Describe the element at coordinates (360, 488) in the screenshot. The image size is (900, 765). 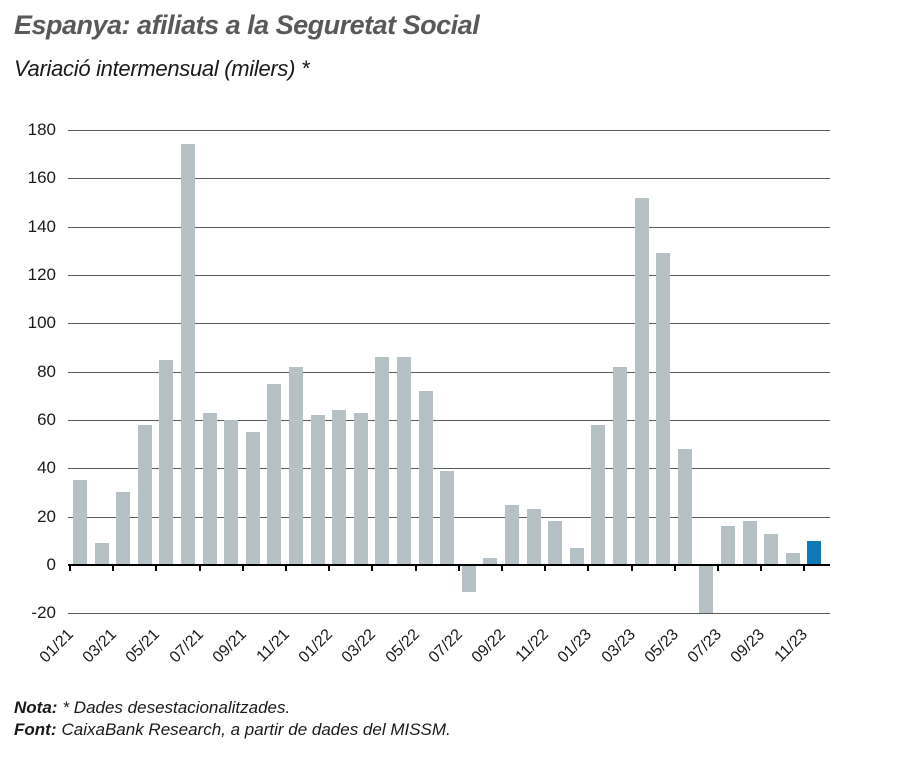
I see `bar-02/22` at that location.